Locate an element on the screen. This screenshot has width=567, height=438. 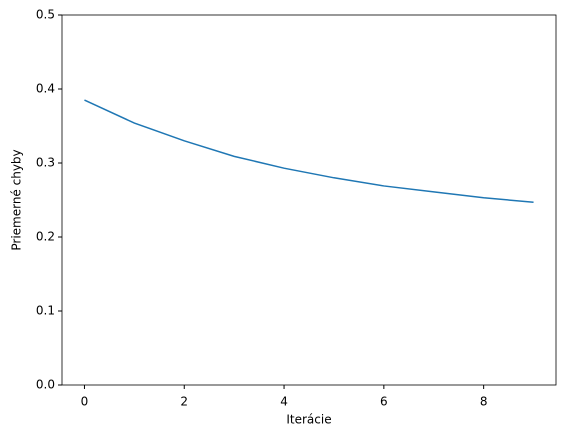
x-tick-label: 6 is located at coordinates (384, 402).